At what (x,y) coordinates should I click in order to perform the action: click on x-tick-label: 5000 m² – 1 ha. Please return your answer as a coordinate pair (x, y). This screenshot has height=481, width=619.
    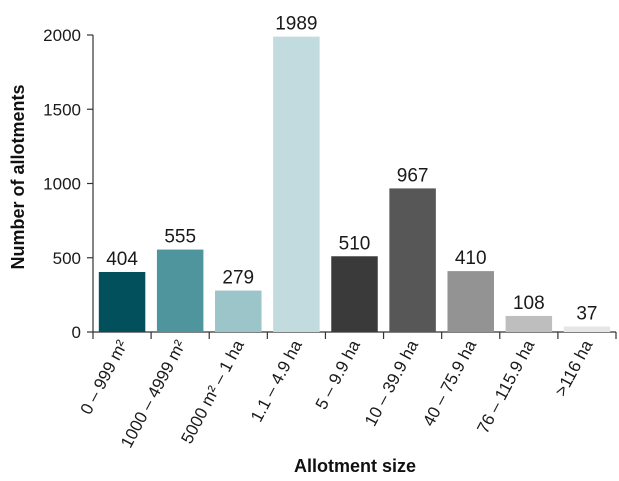
    Looking at the image, I should click on (212, 391).